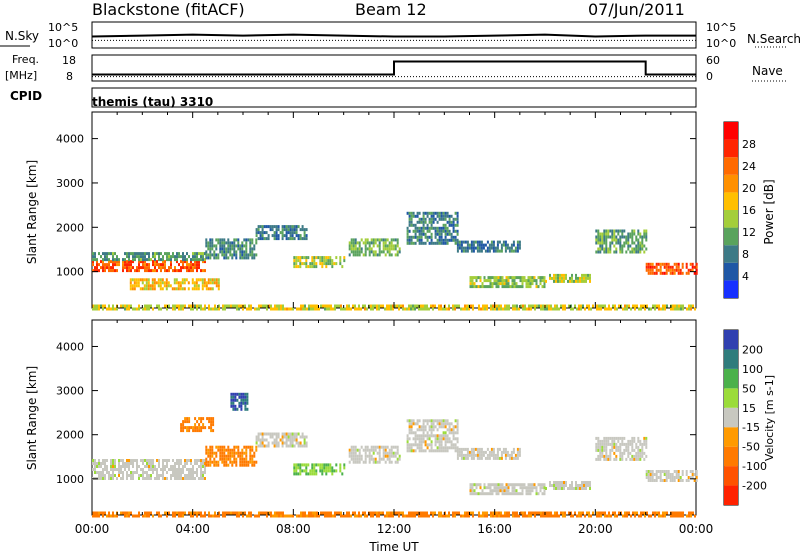 The width and height of the screenshot is (800, 554). What do you see at coordinates (32, 212) in the screenshot?
I see `power-ylabel: Slant Range [km]` at bounding box center [32, 212].